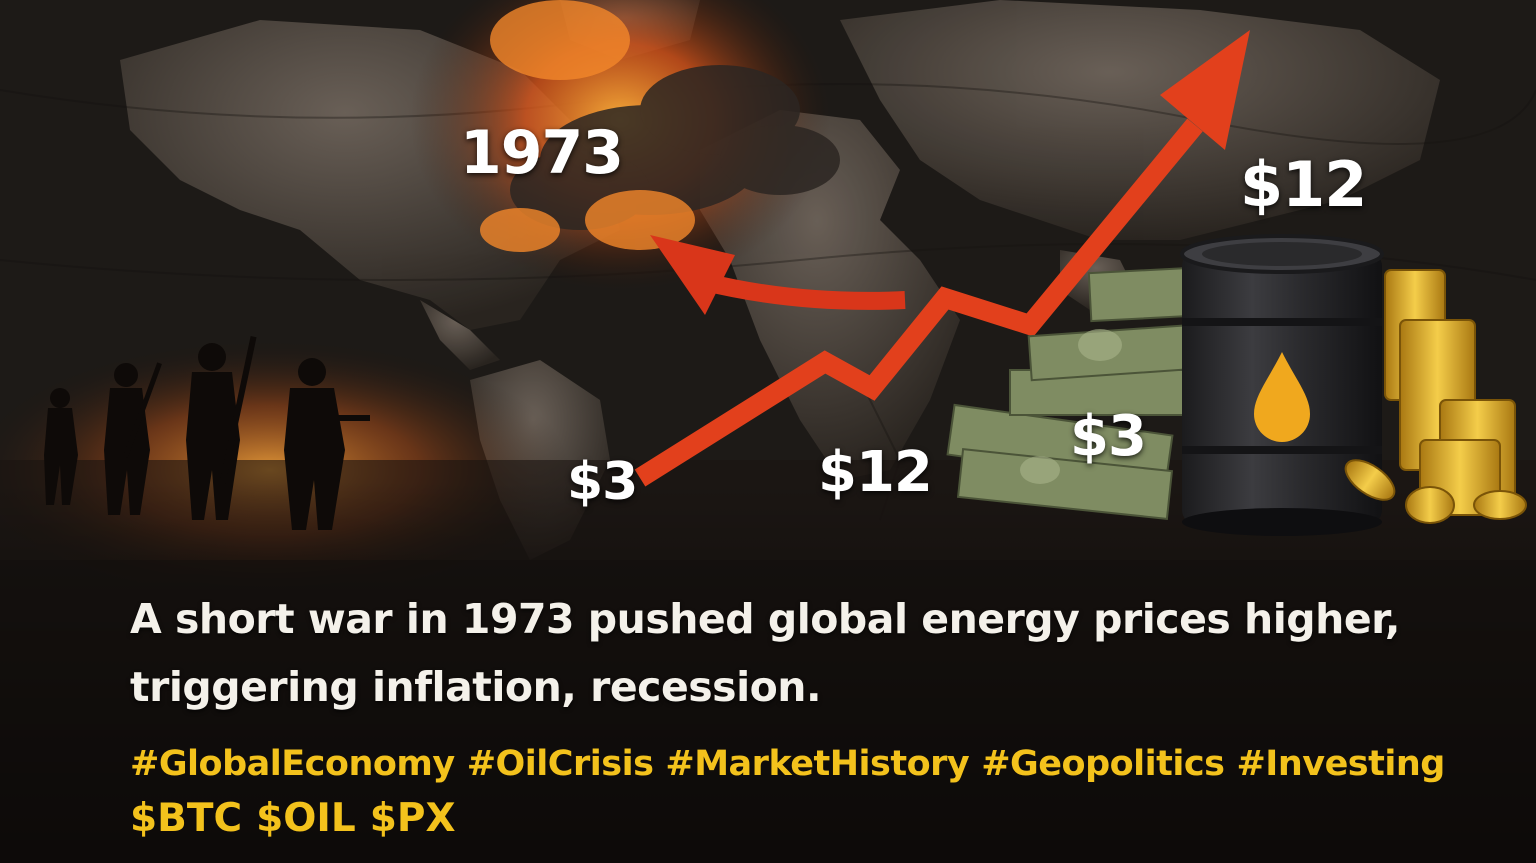 This screenshot has height=863, width=1536. I want to click on hashtag-link: #OilCrisis, so click(560, 764).